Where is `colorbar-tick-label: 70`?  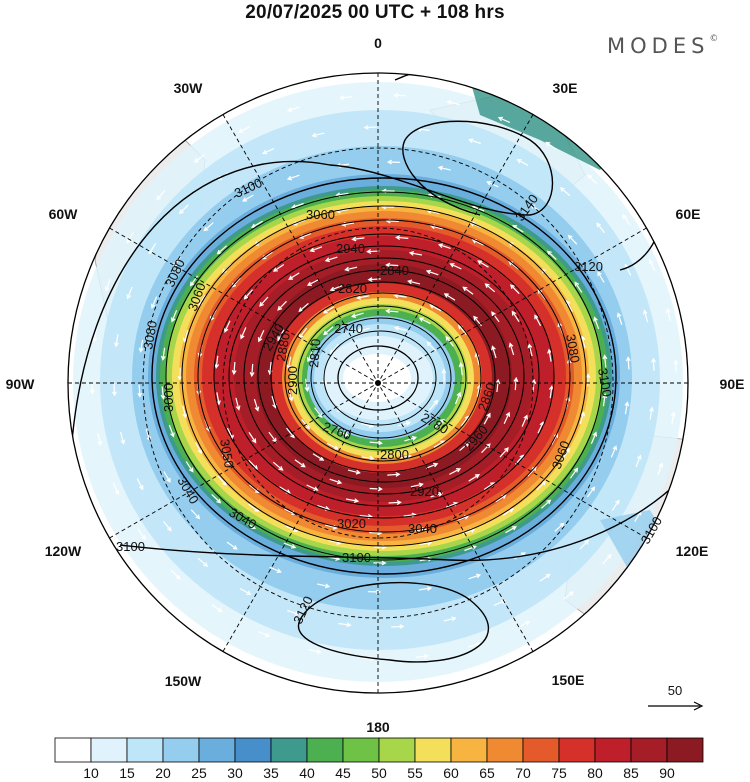 colorbar-tick-label: 70 is located at coordinates (523, 773).